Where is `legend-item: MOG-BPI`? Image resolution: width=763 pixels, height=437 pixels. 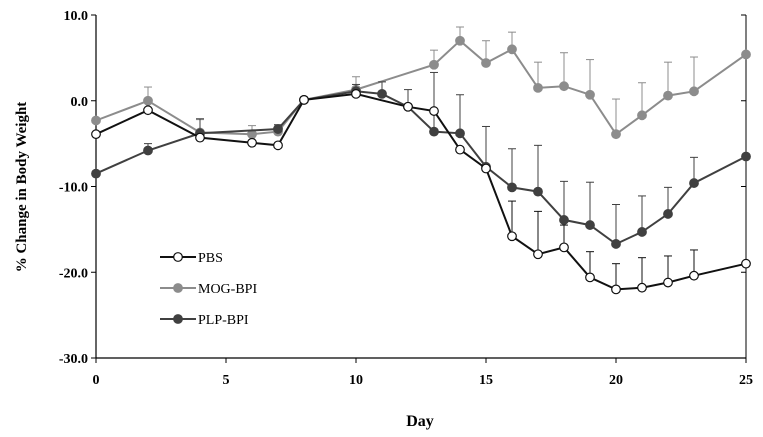 legend-item: MOG-BPI is located at coordinates (208, 289).